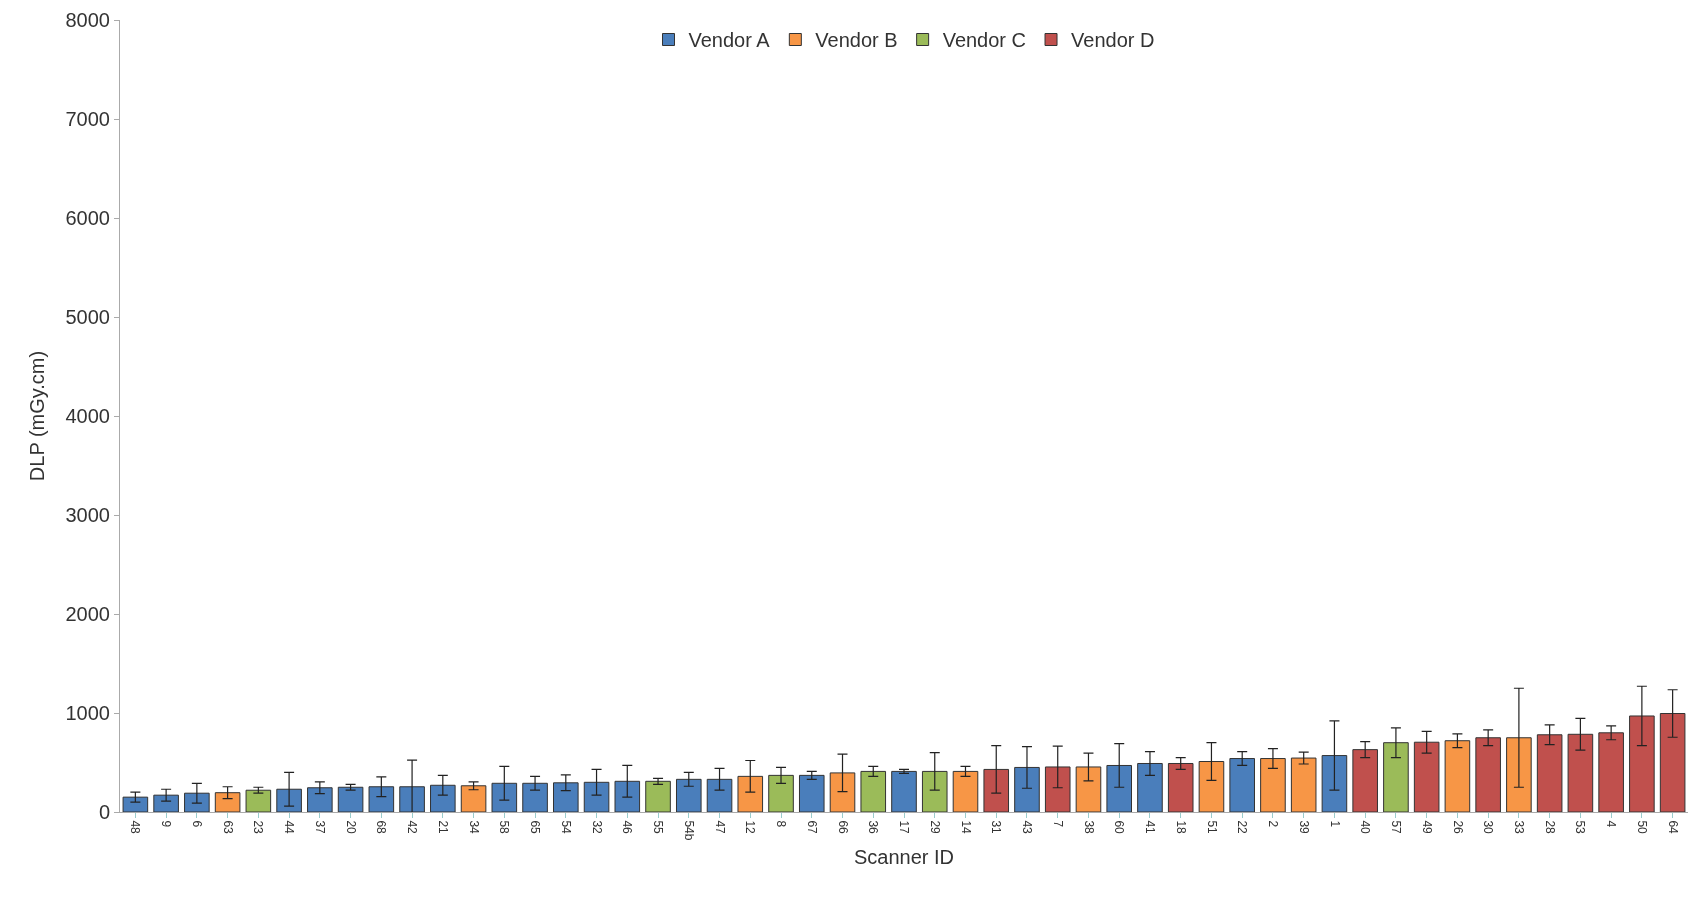 This screenshot has width=1688, height=902. What do you see at coordinates (412, 827) in the screenshot?
I see `x-tick-label: 42` at bounding box center [412, 827].